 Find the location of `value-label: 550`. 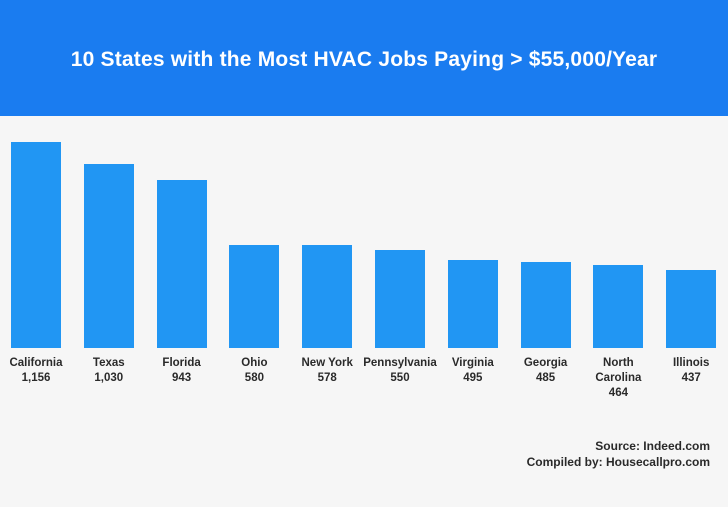

value-label: 550 is located at coordinates (400, 378).